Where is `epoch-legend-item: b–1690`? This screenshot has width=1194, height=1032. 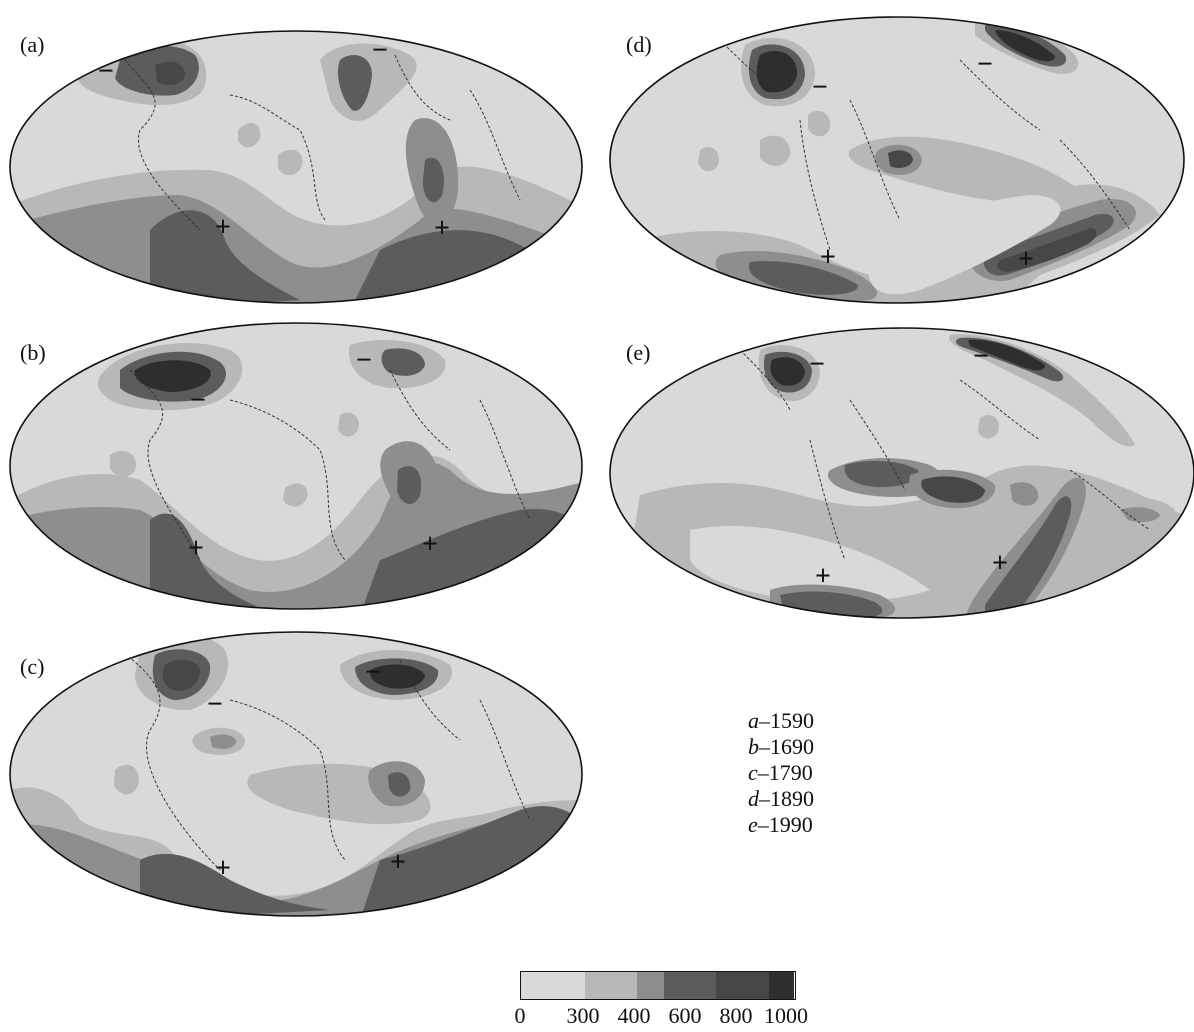
epoch-legend-item: b–1690 is located at coordinates (781, 746).